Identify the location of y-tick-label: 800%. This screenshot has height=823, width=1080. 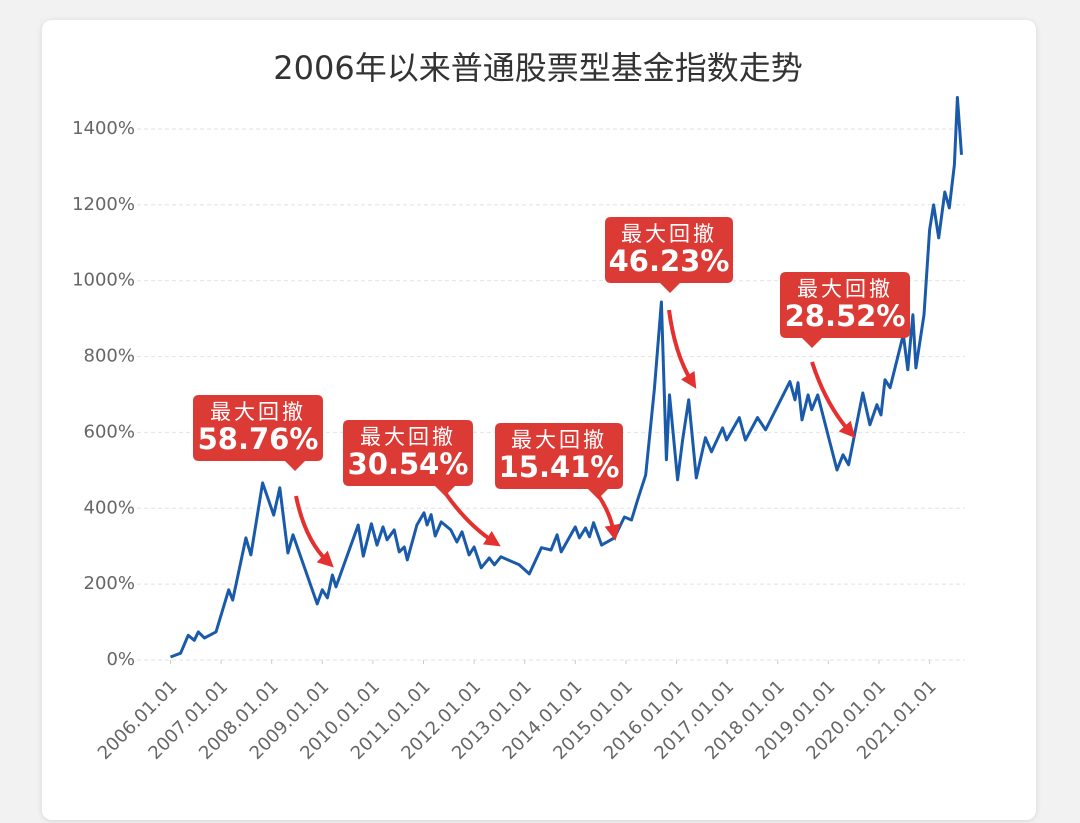
(109, 356).